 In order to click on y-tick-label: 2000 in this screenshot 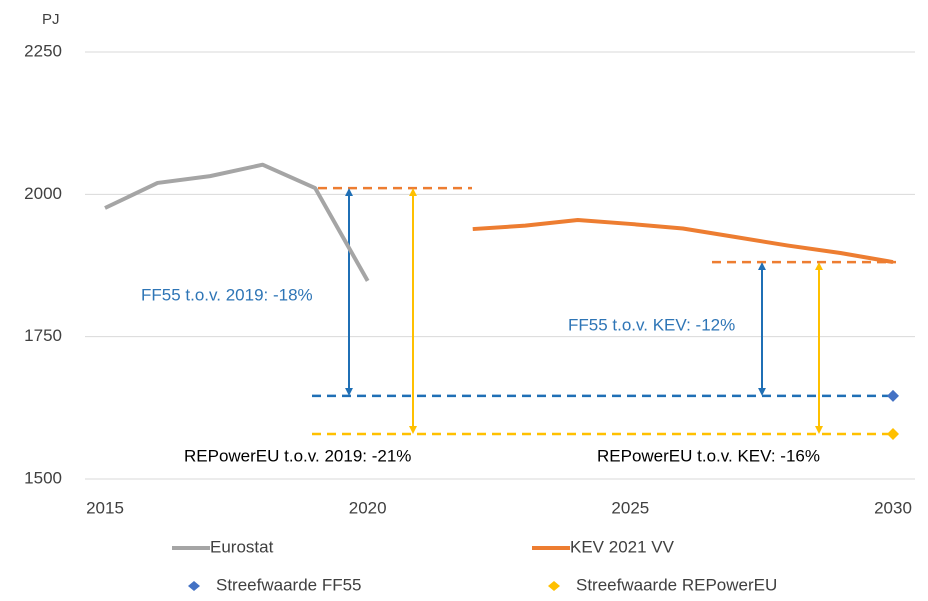, I will do `click(43, 193)`.